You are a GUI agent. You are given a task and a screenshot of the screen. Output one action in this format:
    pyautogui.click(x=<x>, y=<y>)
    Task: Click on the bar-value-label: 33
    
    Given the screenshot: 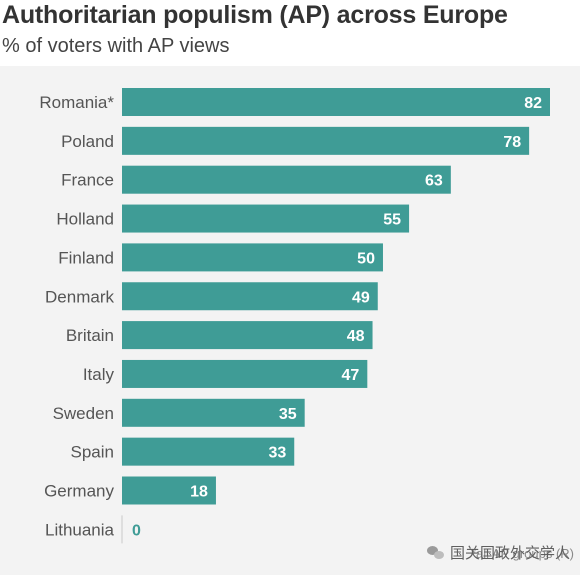 What is the action you would take?
    pyautogui.click(x=277, y=453)
    